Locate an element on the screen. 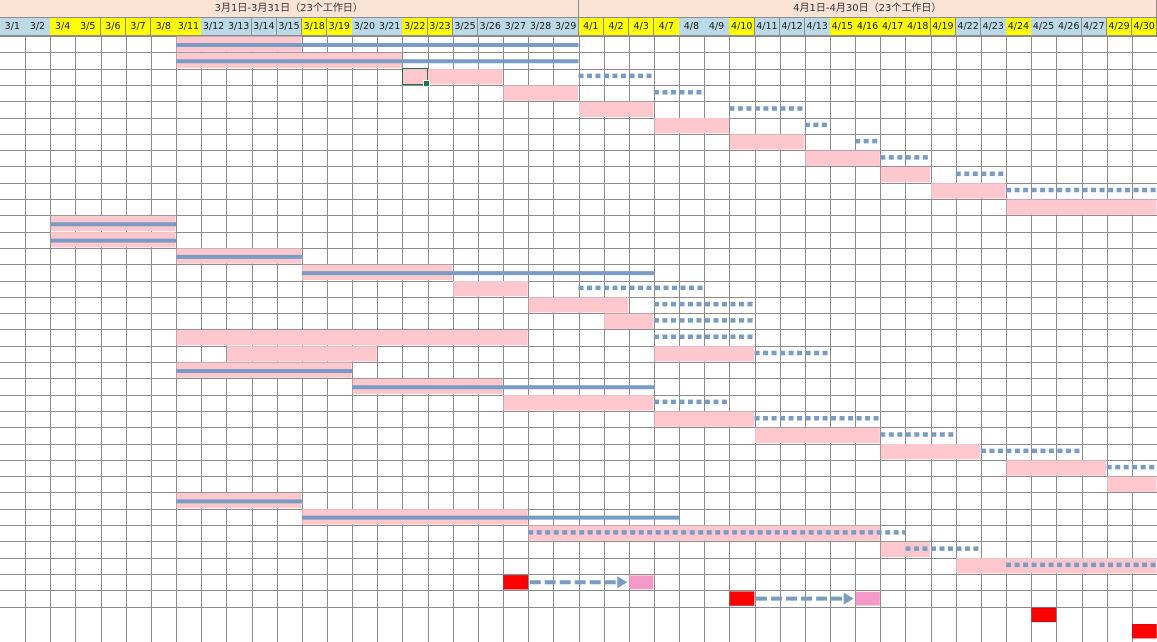 This screenshot has height=642, width=1157. date-header-cell: 3/19 is located at coordinates (339, 27).